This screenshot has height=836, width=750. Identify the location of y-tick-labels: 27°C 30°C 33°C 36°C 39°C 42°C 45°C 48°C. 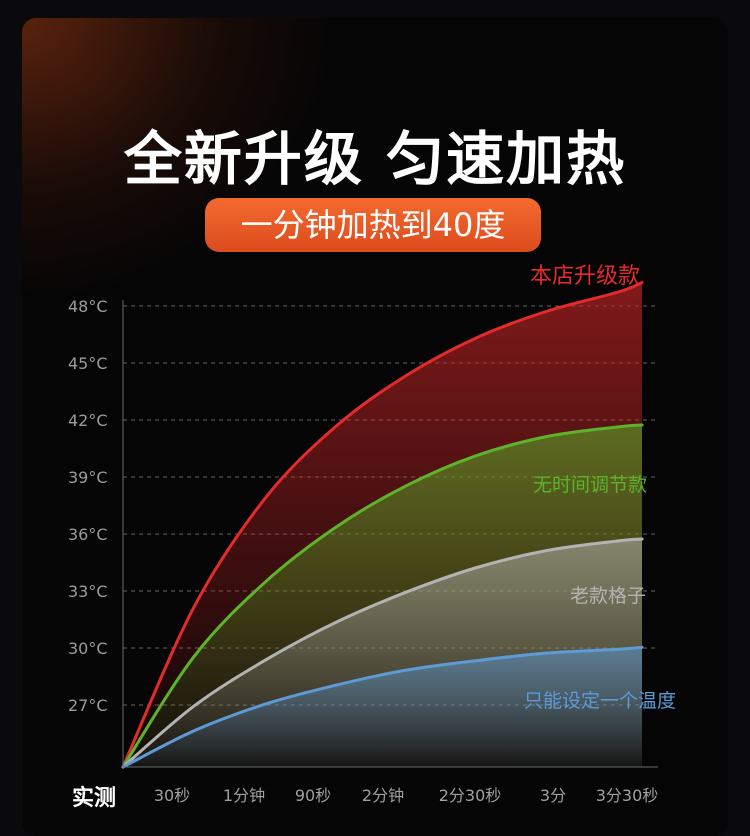
(88, 506).